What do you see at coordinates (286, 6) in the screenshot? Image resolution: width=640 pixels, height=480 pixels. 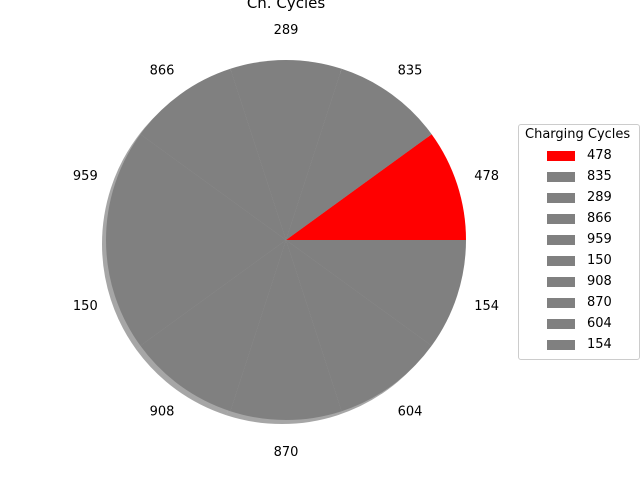 I see `chart-title: Ch. Cycles` at bounding box center [286, 6].